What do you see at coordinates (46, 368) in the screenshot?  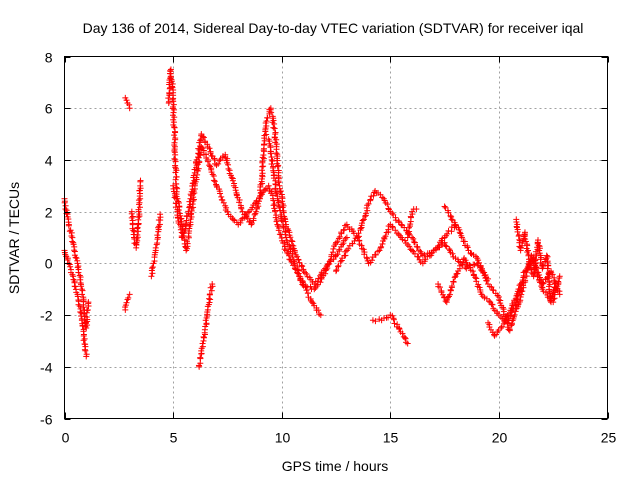 I see `y-tick-label: -4` at bounding box center [46, 368].